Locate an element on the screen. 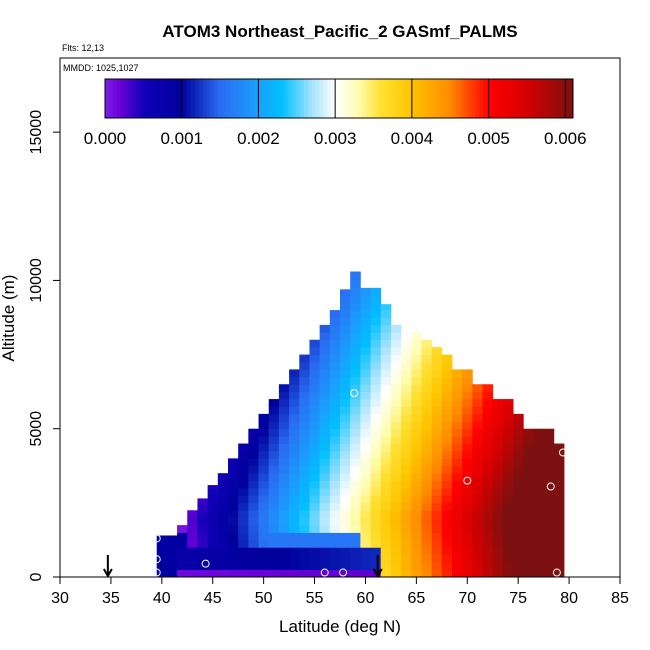 The image size is (650, 650). sample-point is located at coordinates (156, 572).